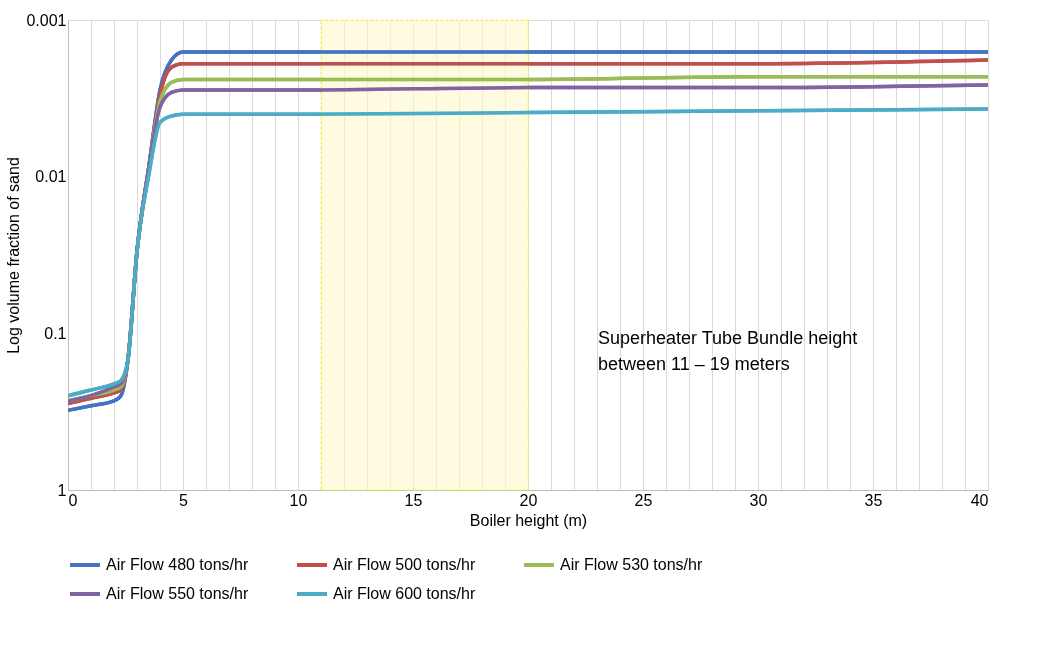 The height and width of the screenshot is (655, 1050). Describe the element at coordinates (413, 500) in the screenshot. I see `x-tick-label: 15` at that location.